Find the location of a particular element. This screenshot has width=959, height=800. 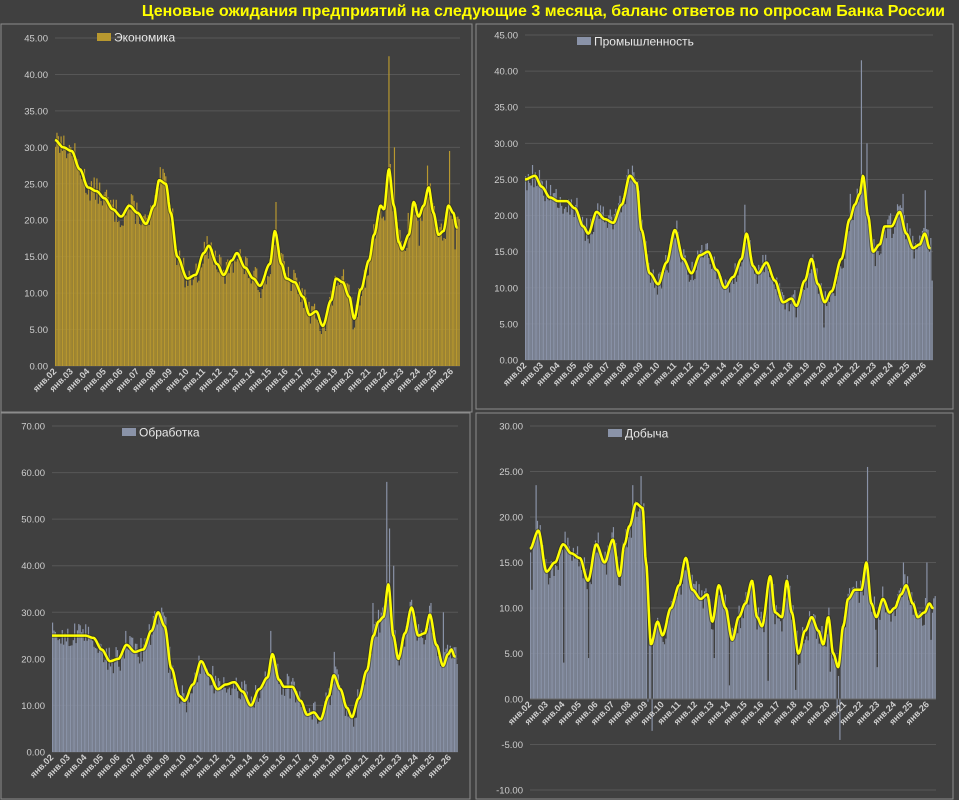

y-tick-label: 5.00 is located at coordinates (509, 324).